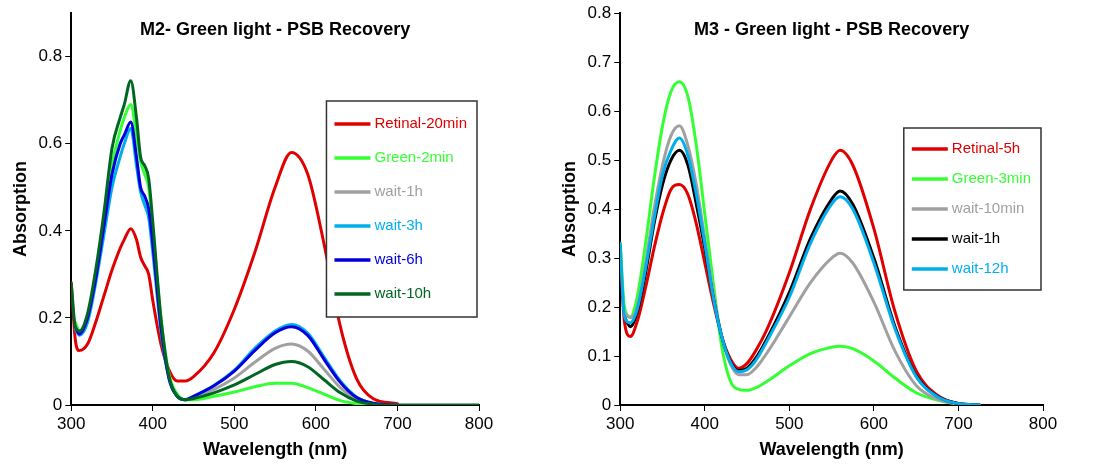  What do you see at coordinates (599, 61) in the screenshot?
I see `y-tick-label: 0.7` at bounding box center [599, 61].